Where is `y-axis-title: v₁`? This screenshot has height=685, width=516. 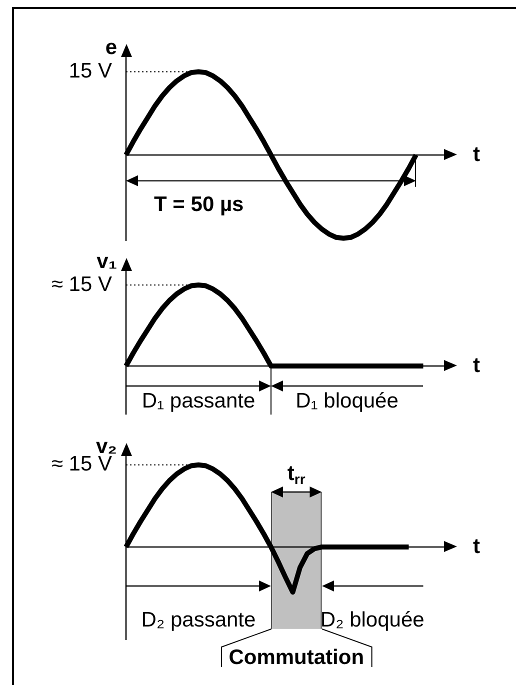 y-axis-title: v₁ is located at coordinates (107, 261).